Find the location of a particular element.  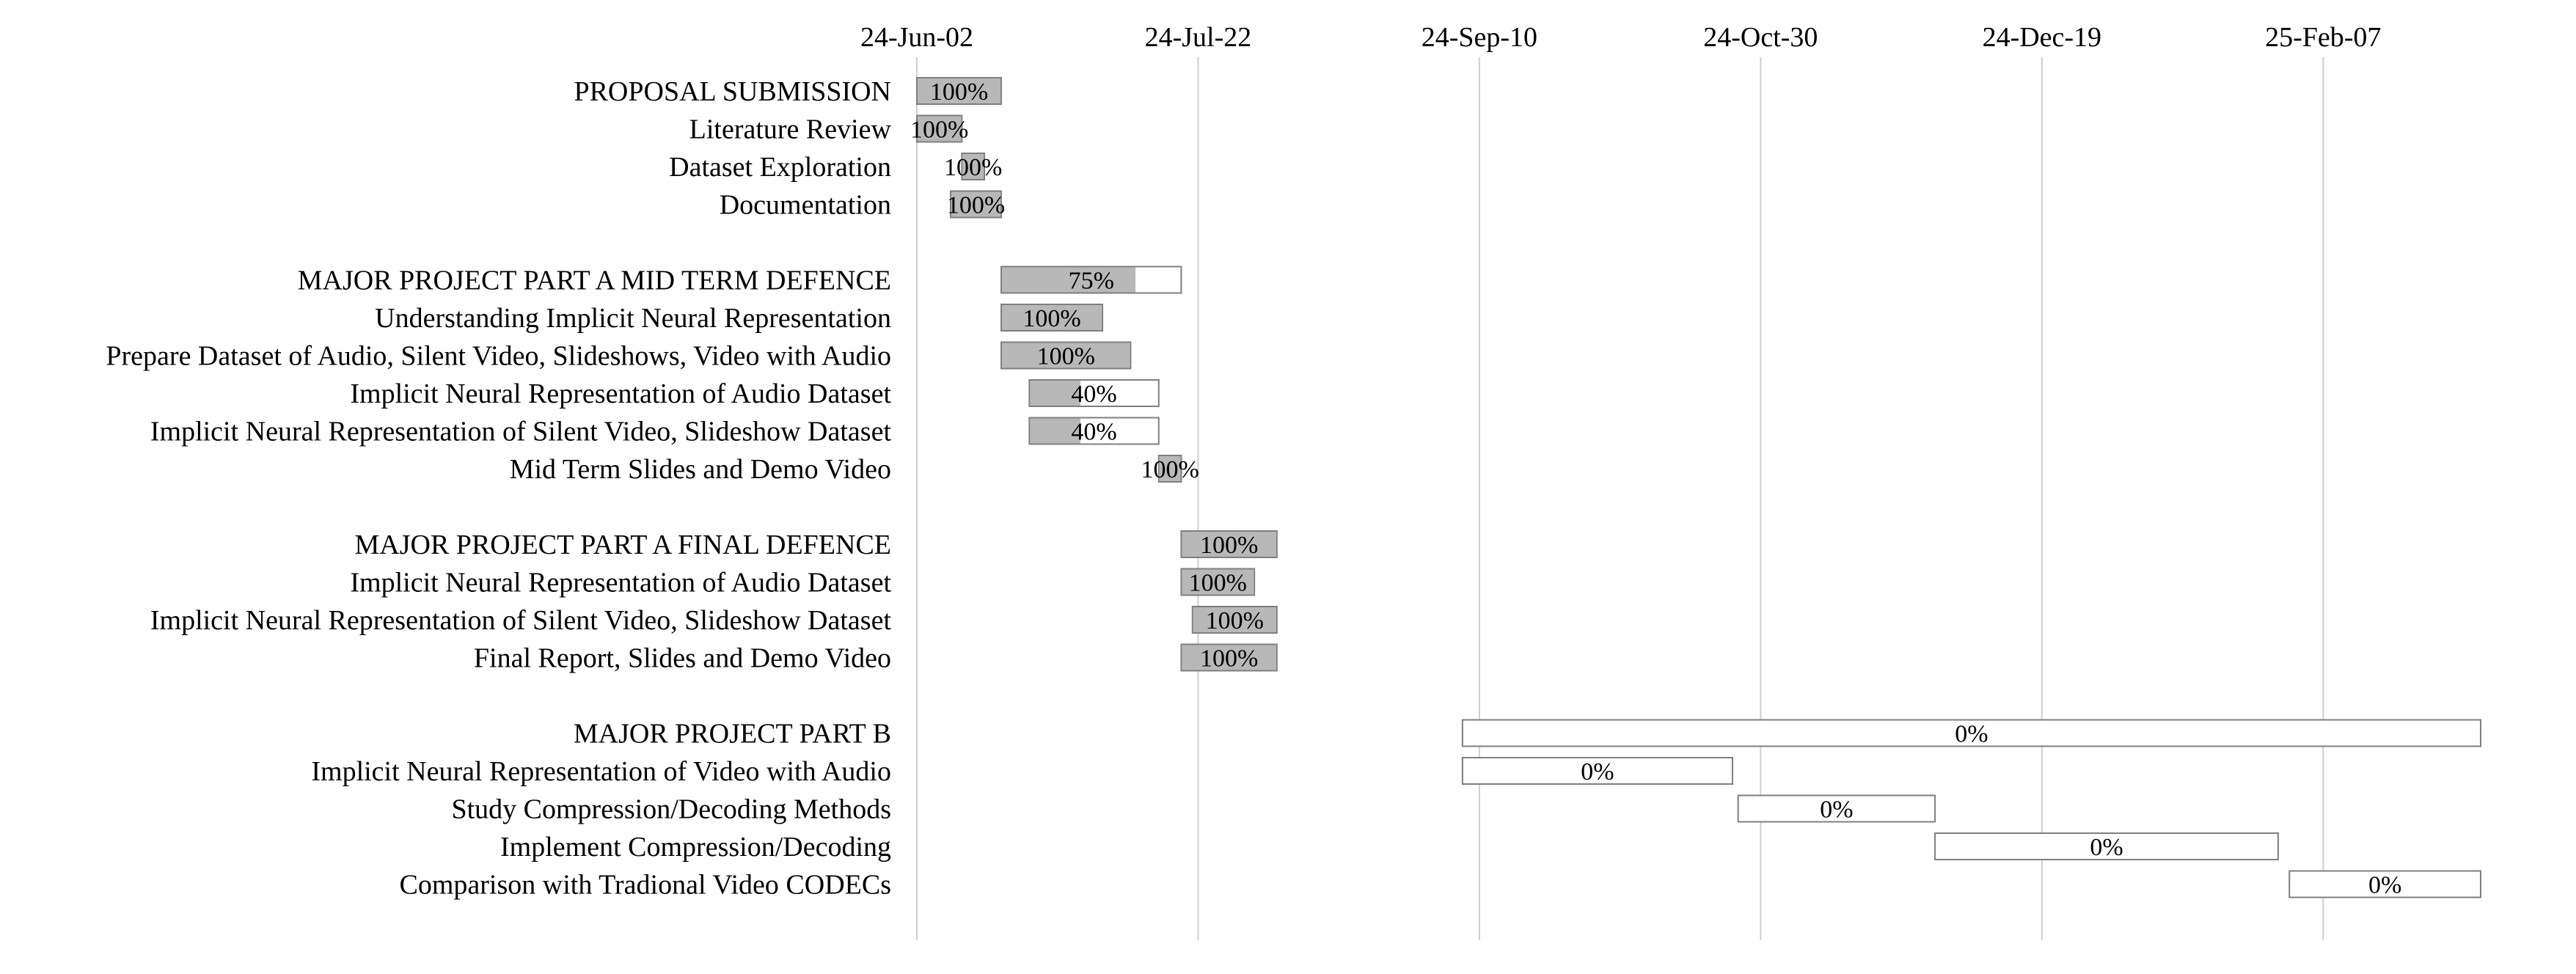

task-label: Literature Review is located at coordinates (790, 129).